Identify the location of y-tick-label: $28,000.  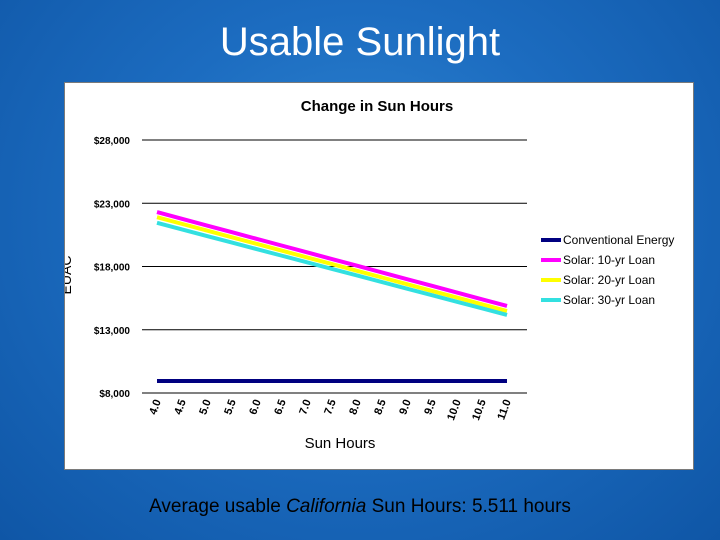
(112, 141).